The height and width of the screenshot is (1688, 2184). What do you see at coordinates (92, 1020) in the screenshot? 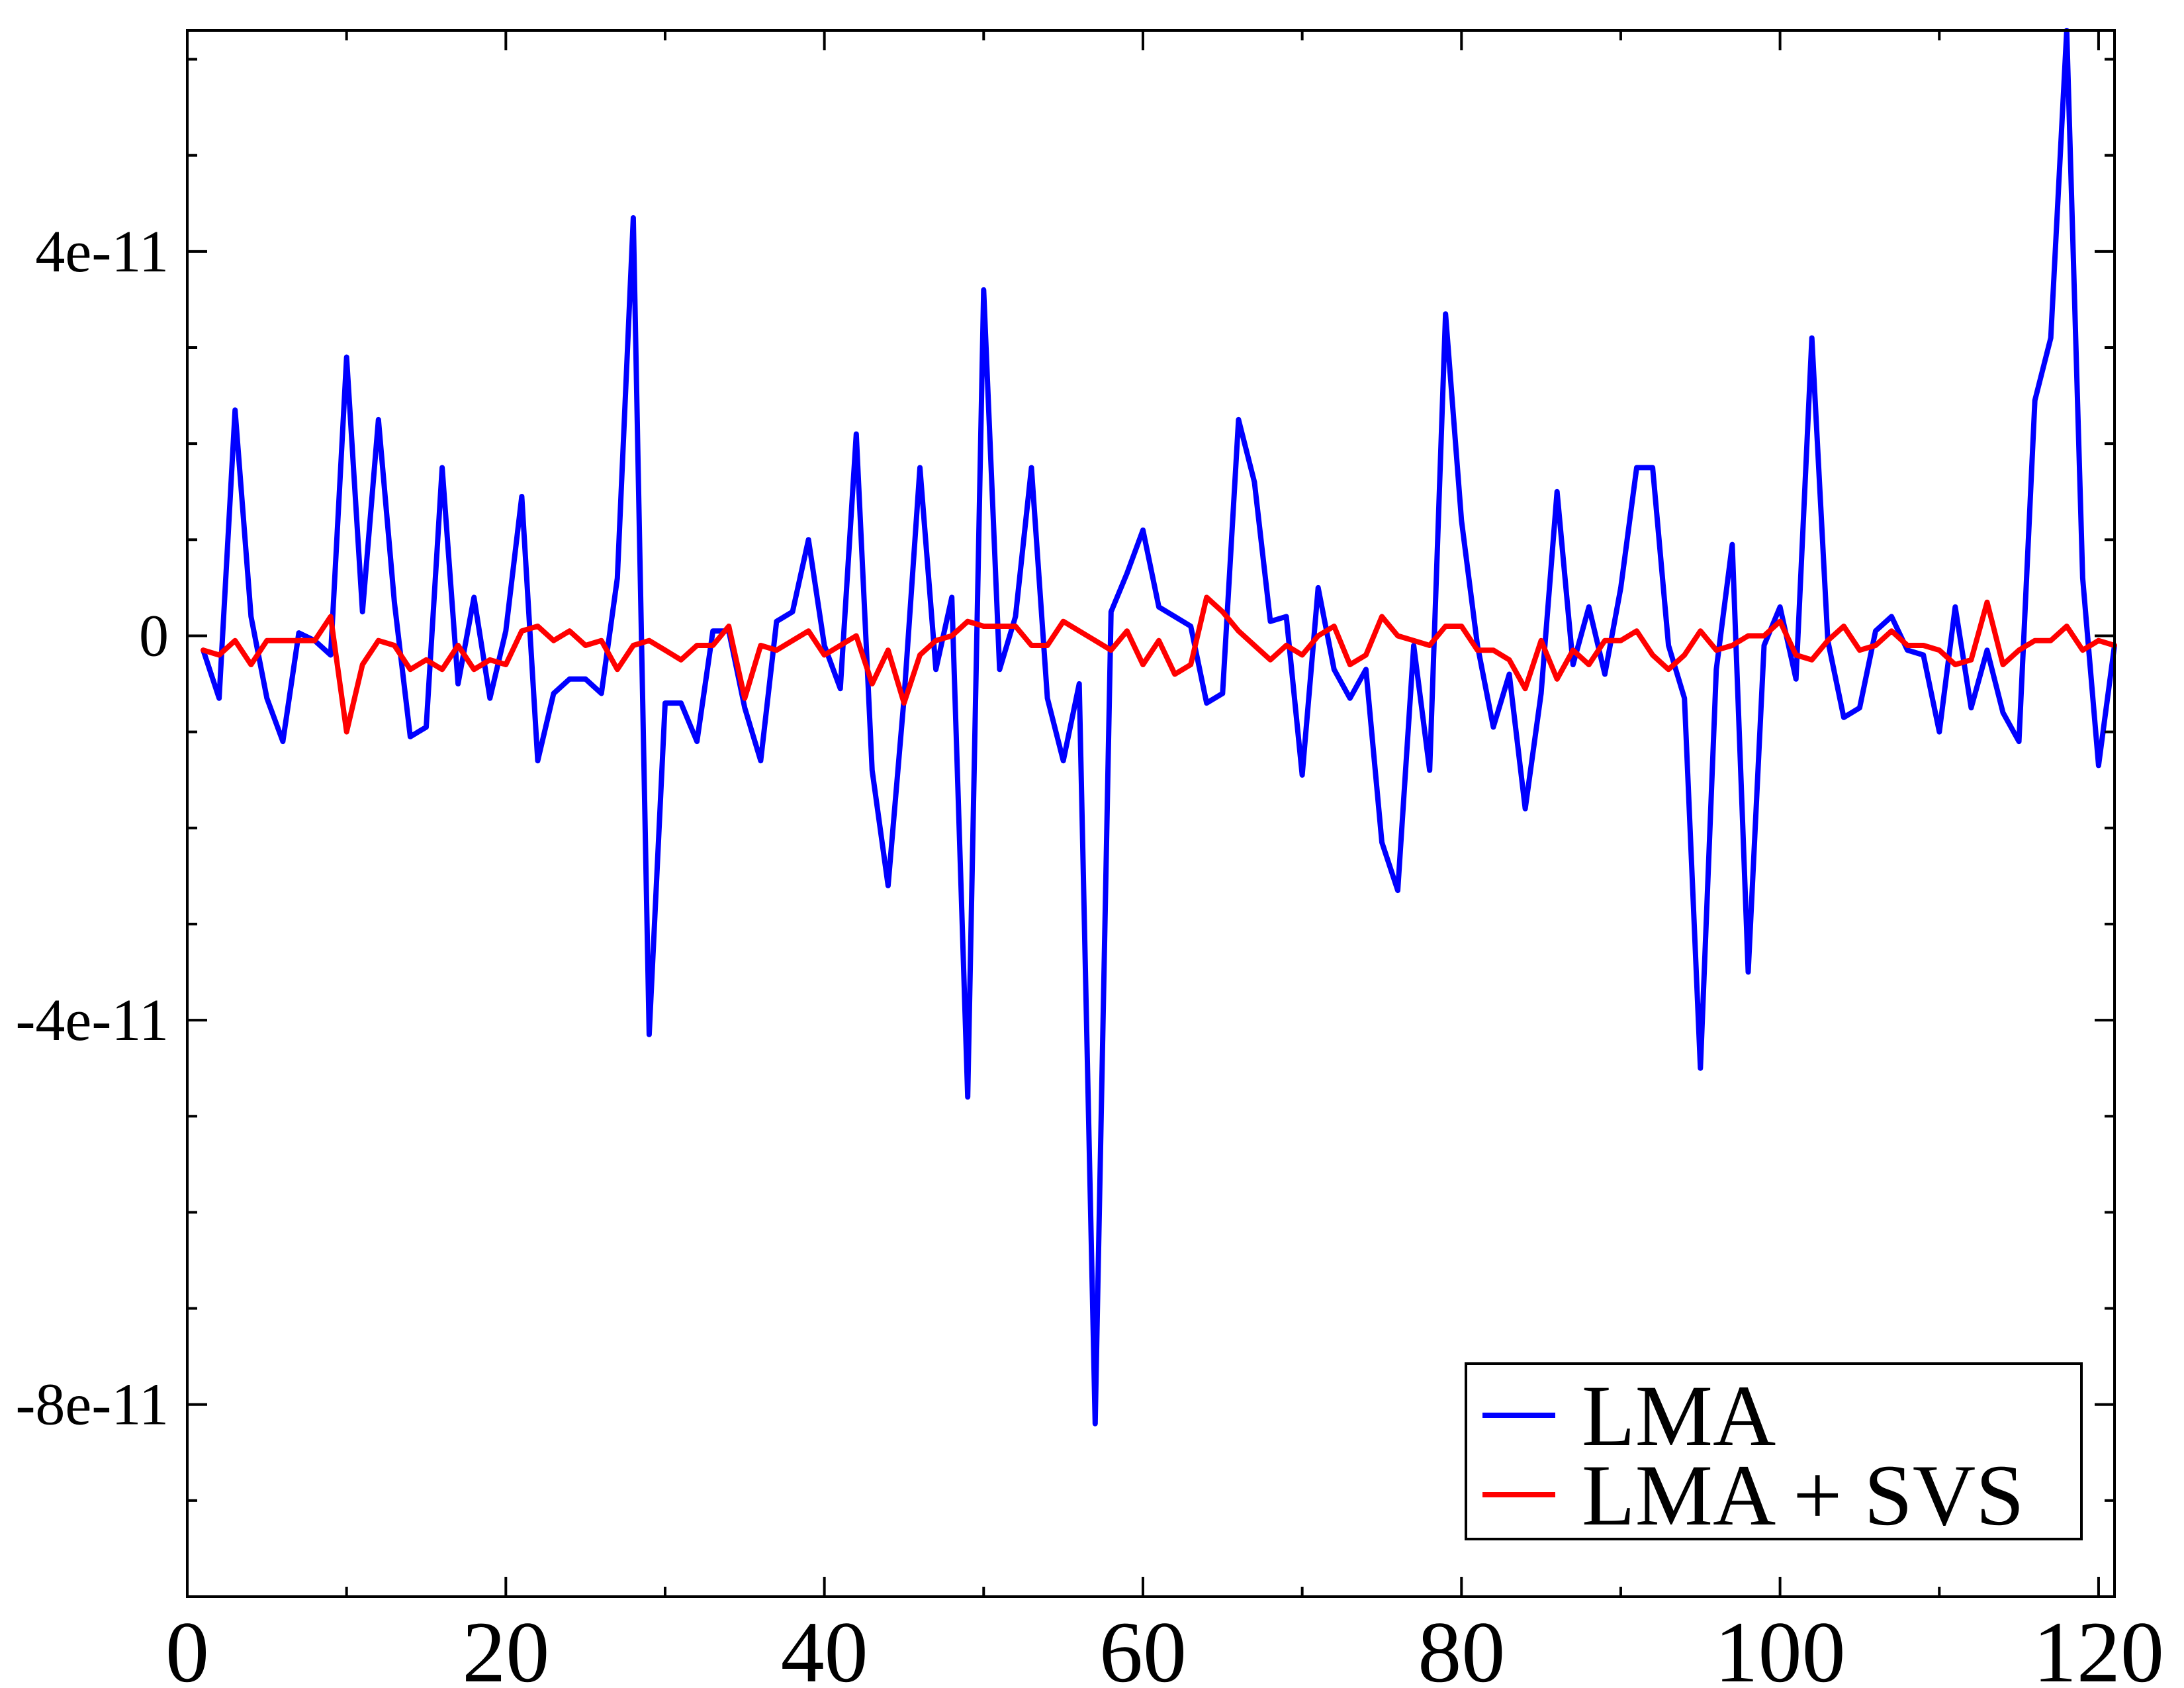
I see `y-tick-label: -4e-11` at bounding box center [92, 1020].